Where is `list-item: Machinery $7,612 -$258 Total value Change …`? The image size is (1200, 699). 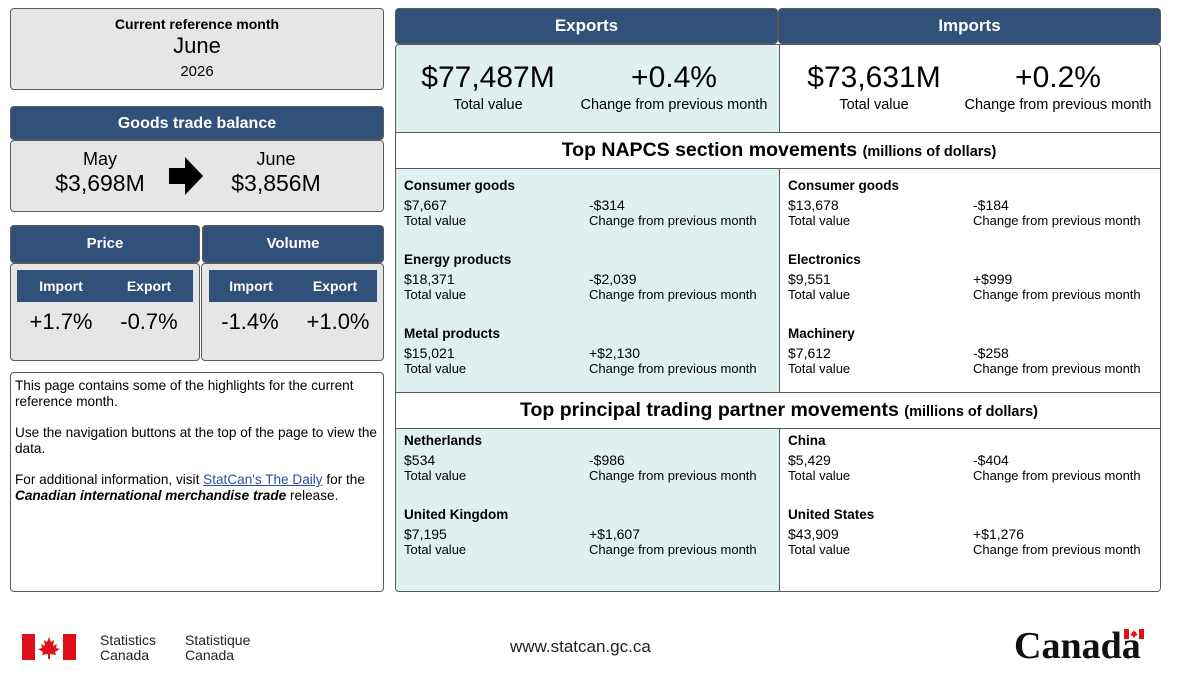
list-item: Machinery $7,612 -$258 Total value Change … is located at coordinates (973, 351).